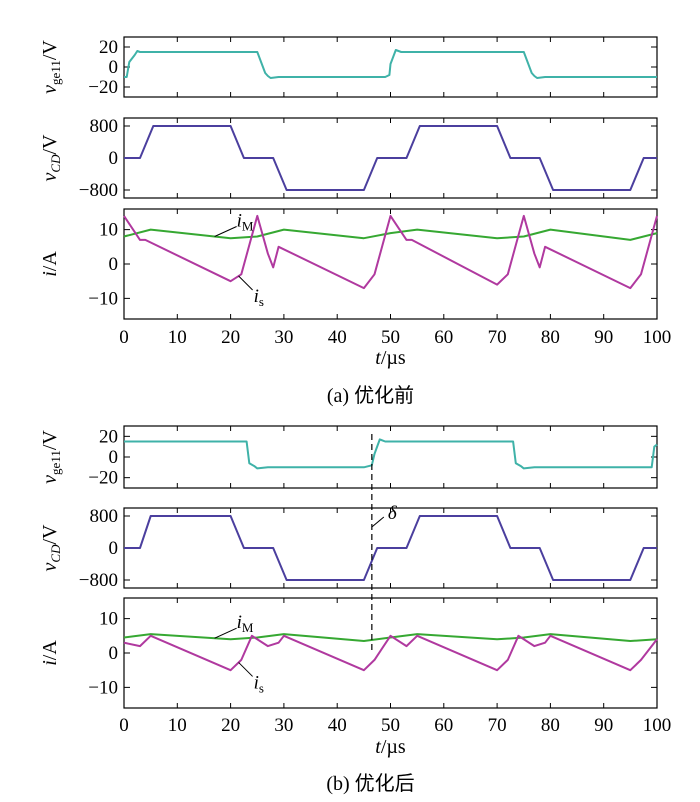  I want to click on figure-caption: (a) 优化前, so click(370, 395).